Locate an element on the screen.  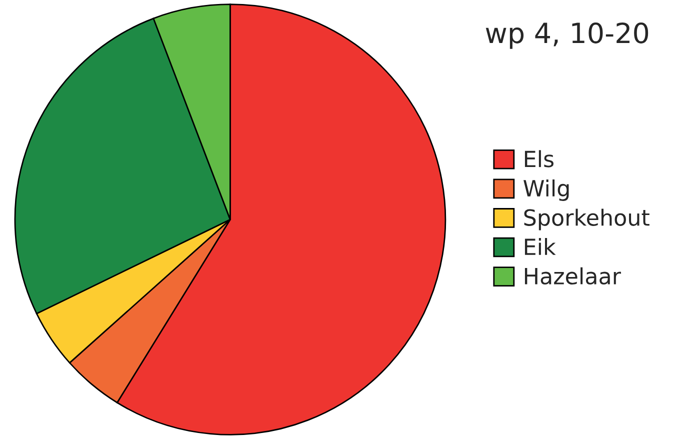
legend-label: Sporkehout is located at coordinates (587, 219).